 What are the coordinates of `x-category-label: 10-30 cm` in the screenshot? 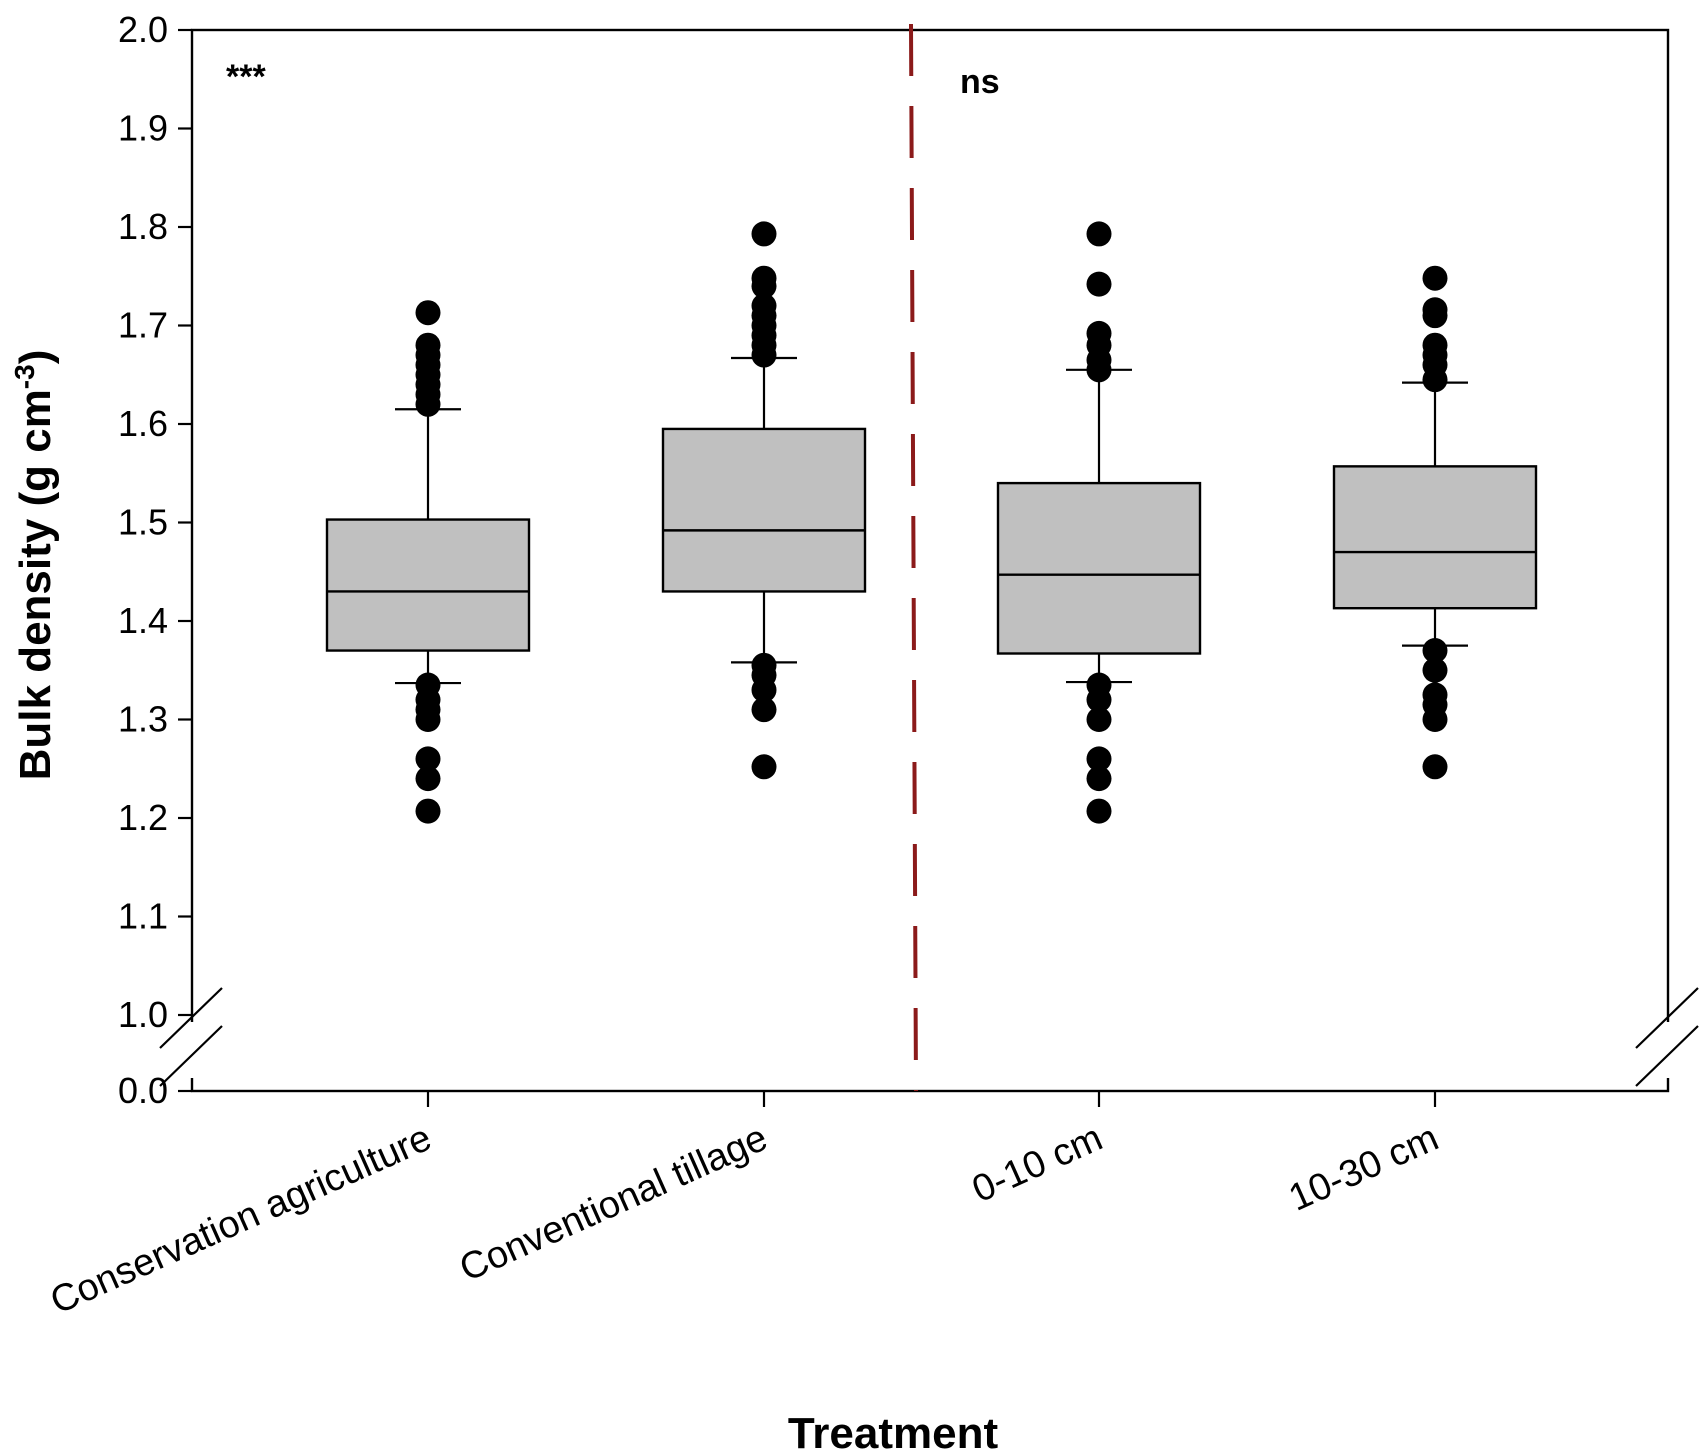 It's located at (1364, 1168).